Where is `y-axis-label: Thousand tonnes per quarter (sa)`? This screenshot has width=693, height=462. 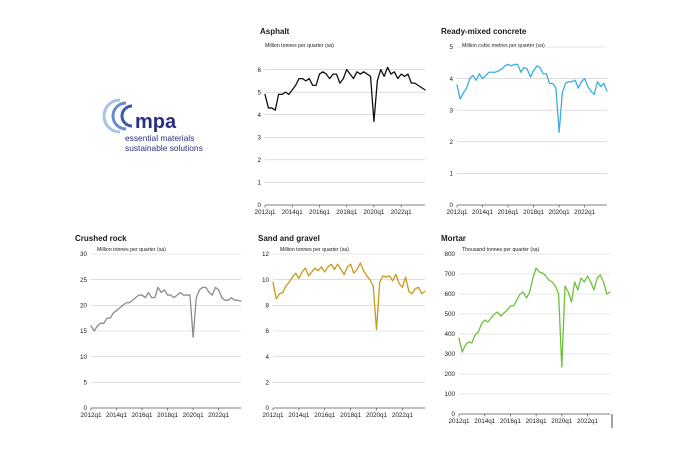
y-axis-label: Thousand tonnes per quarter (sa) is located at coordinates (501, 250).